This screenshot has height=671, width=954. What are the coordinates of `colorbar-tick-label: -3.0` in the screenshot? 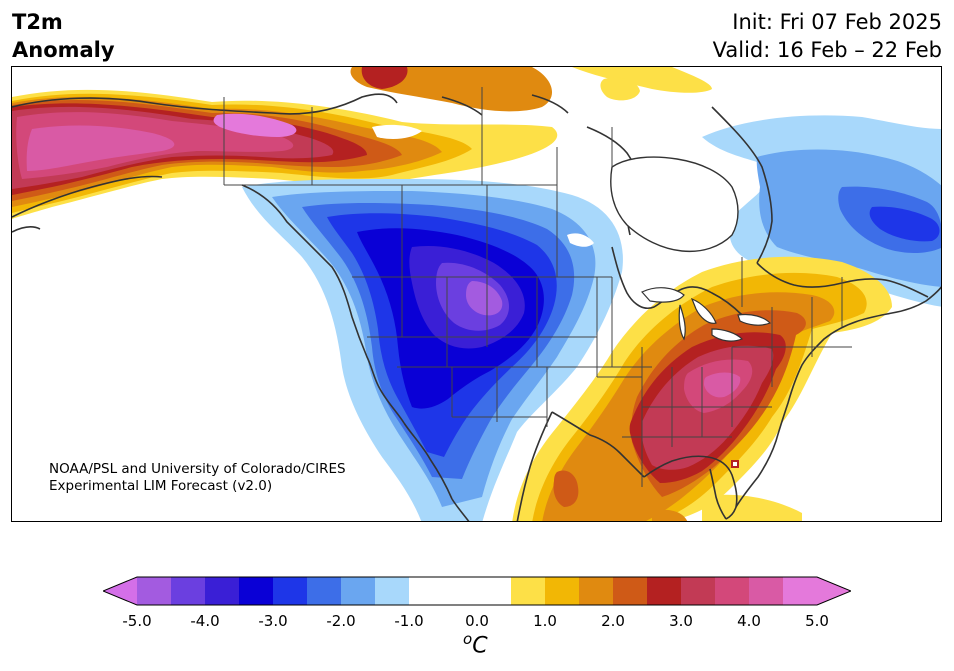 It's located at (273, 621).